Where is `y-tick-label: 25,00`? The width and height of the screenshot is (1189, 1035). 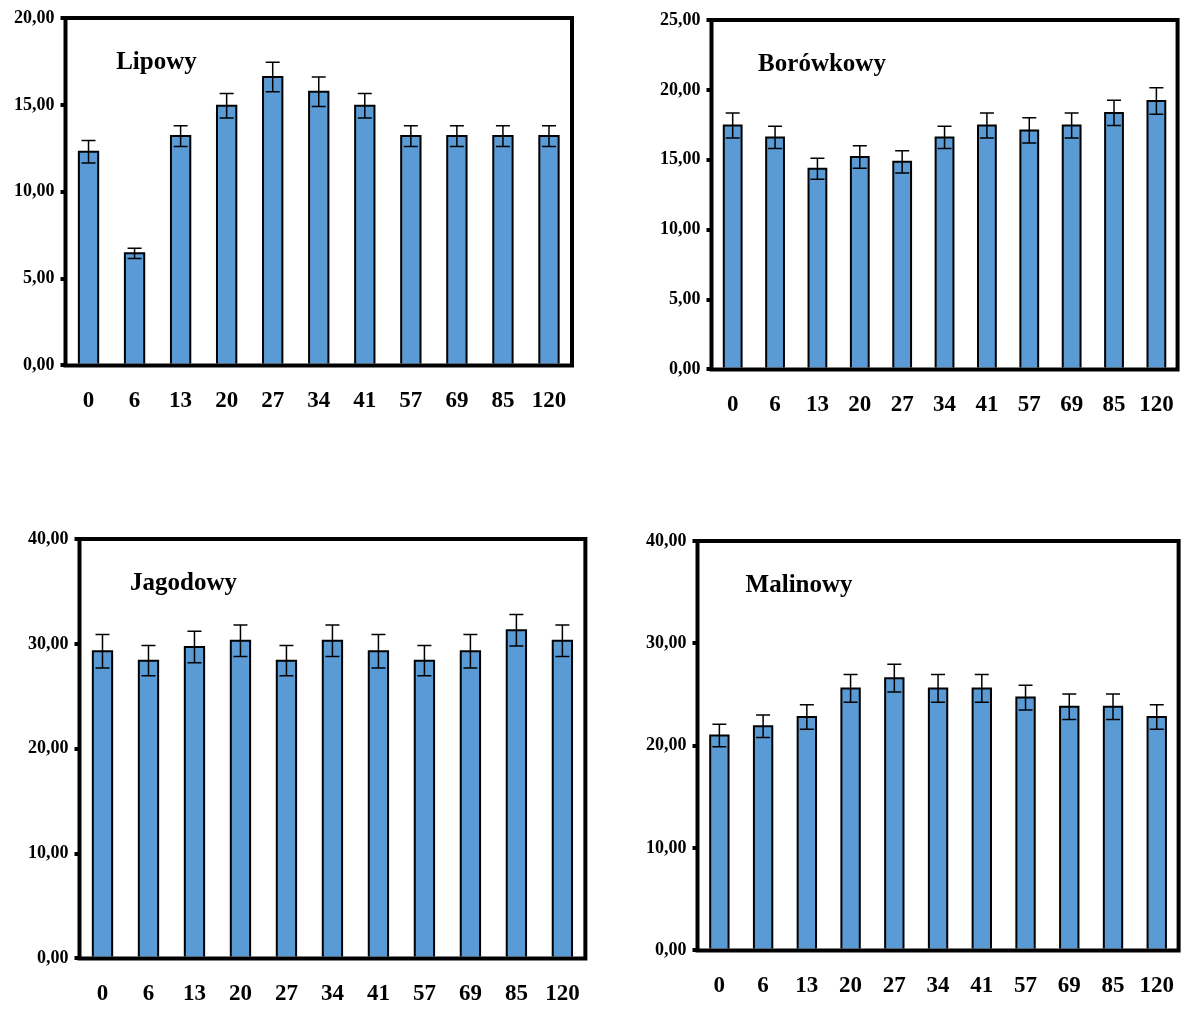
y-tick-label: 25,00 is located at coordinates (680, 18).